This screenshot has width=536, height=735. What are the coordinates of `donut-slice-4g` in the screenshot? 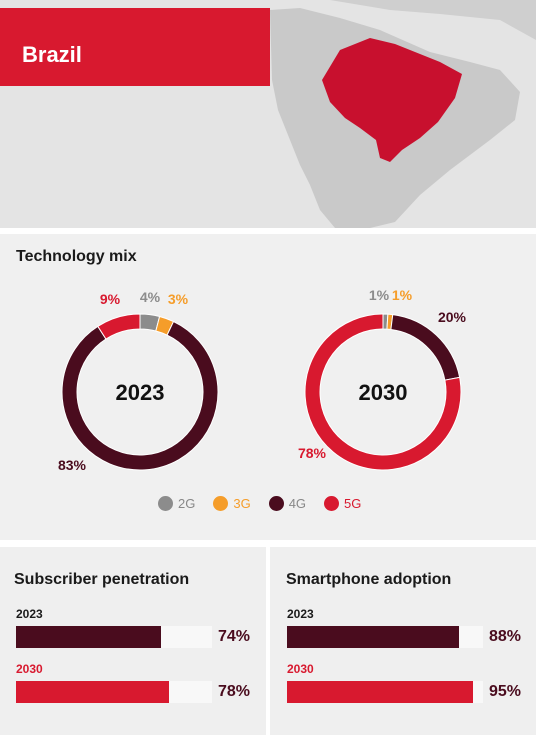 It's located at (140, 395).